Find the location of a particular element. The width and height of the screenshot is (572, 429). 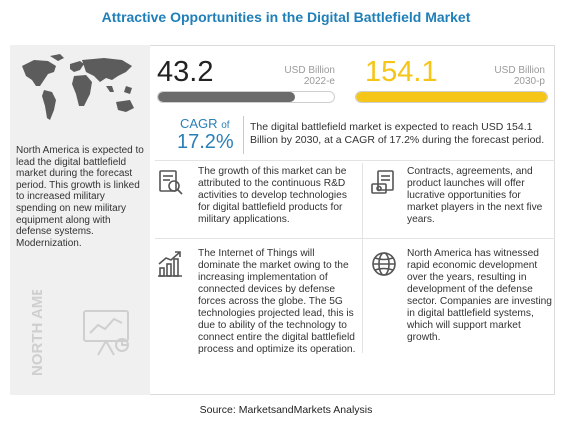

region-watermark-label: NORTH AMERICA is located at coordinates (37, 333).